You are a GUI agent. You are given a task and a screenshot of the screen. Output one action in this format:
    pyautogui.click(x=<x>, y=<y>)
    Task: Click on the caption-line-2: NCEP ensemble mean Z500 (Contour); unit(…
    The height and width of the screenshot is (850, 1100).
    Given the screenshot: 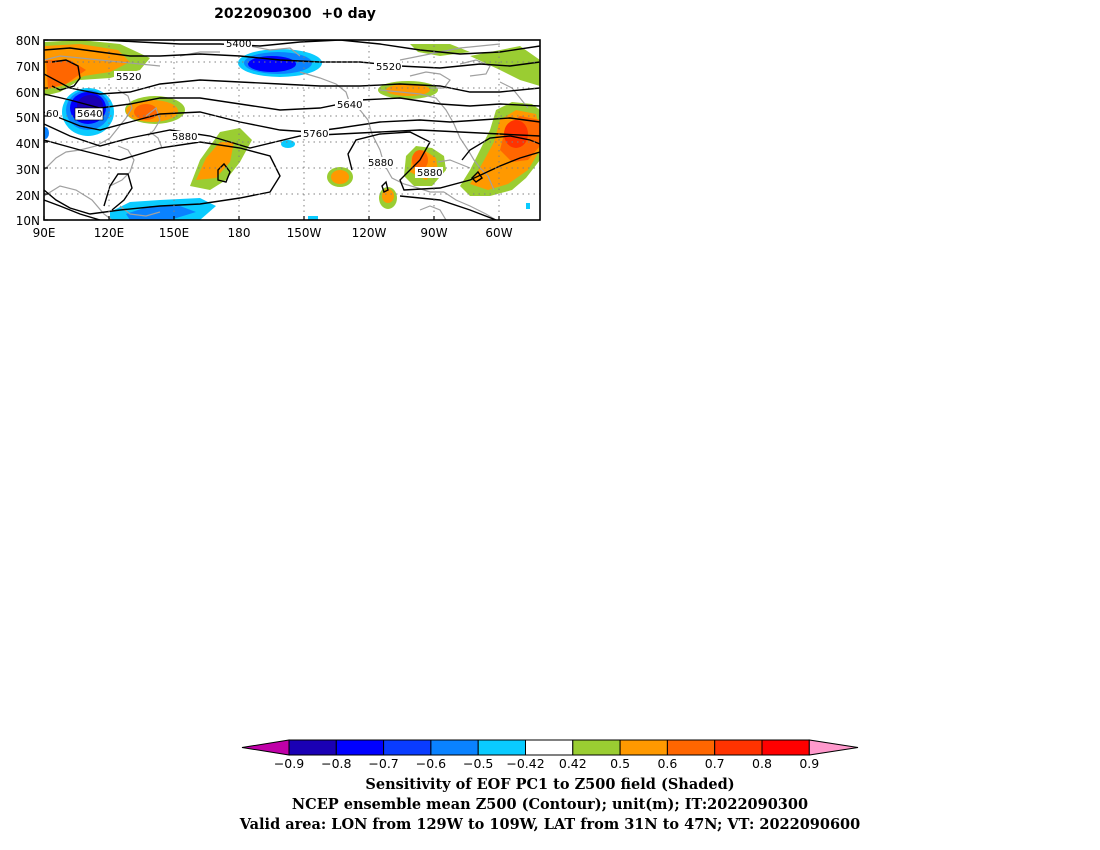 What is the action you would take?
    pyautogui.click(x=550, y=804)
    